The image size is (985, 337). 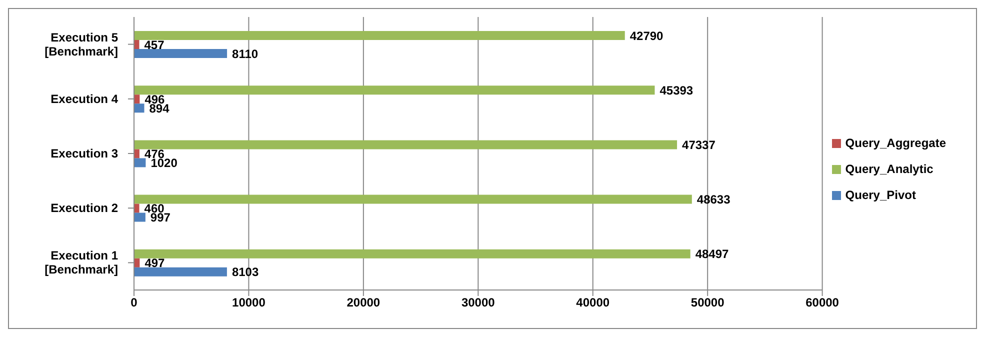 I want to click on y-tick-label: Execution 3, so click(x=84, y=153).